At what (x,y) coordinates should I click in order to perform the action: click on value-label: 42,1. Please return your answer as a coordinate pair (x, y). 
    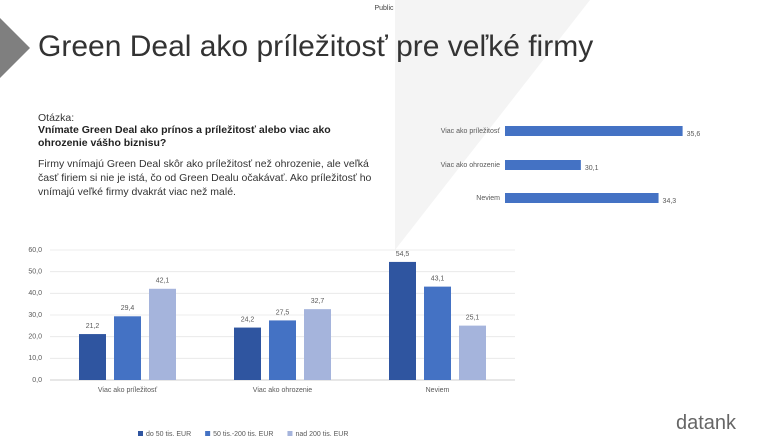
    Looking at the image, I should click on (163, 281).